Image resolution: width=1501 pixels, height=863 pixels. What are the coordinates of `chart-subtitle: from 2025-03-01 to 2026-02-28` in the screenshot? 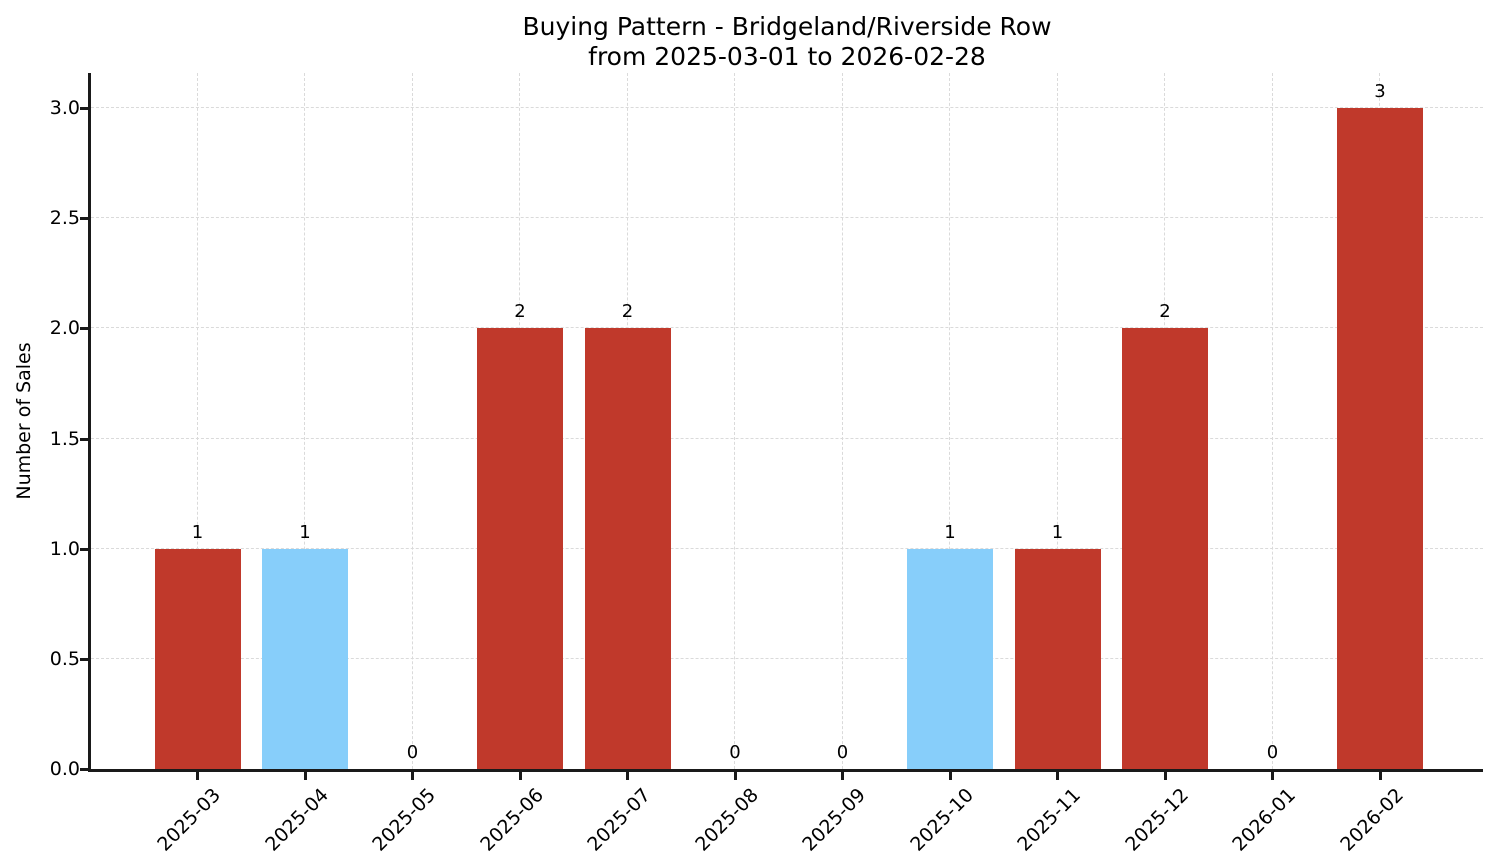 It's located at (787, 56).